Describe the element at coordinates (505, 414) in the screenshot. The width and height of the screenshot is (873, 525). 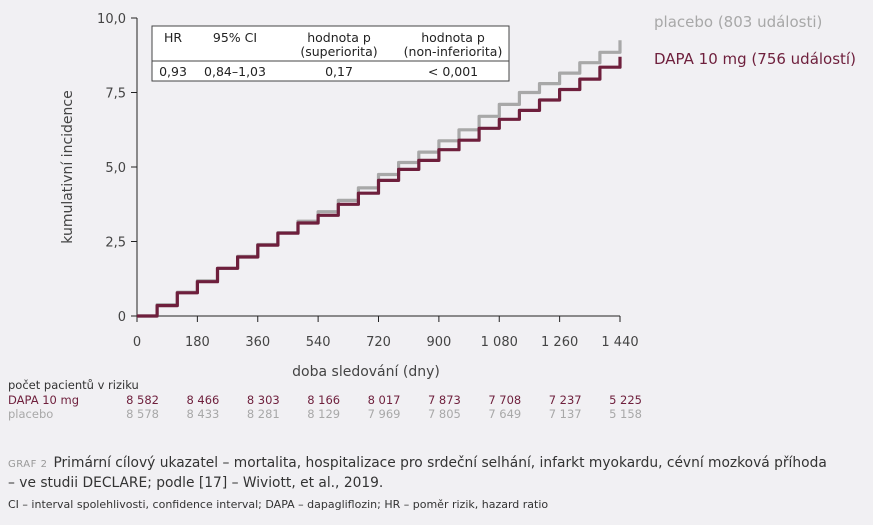
I see `risk-value: 7 649` at that location.